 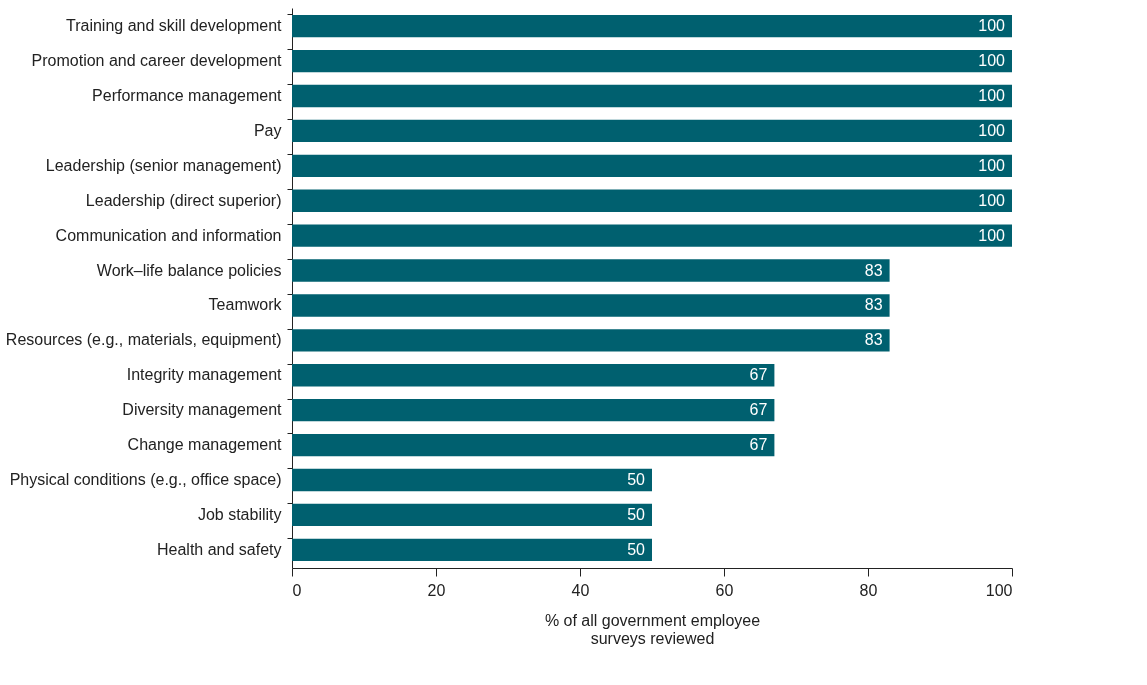 What do you see at coordinates (187, 95) in the screenshot?
I see `y-tick-label: Performance management` at bounding box center [187, 95].